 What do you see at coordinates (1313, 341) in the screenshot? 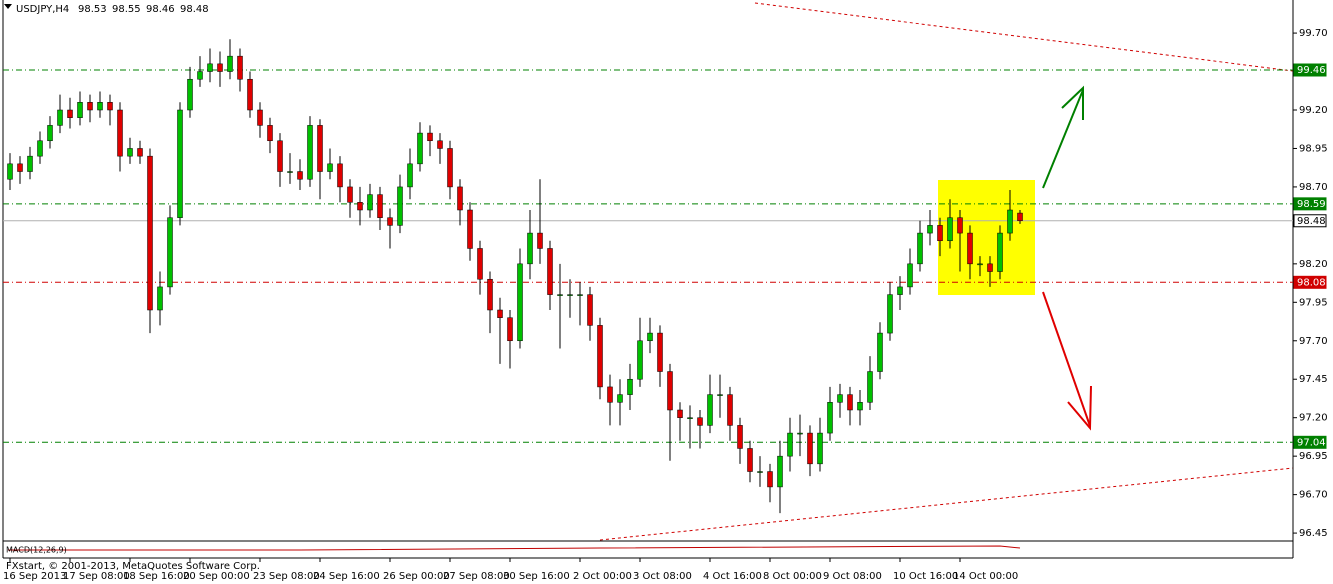
I see `y-tick-label: 97.70` at bounding box center [1313, 341].